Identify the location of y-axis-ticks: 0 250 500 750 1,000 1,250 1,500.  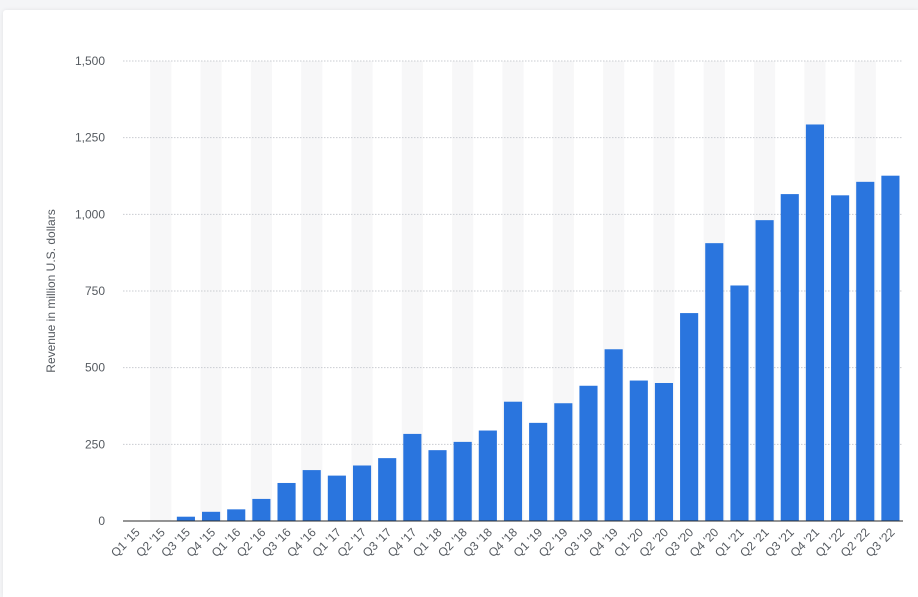
(90, 291).